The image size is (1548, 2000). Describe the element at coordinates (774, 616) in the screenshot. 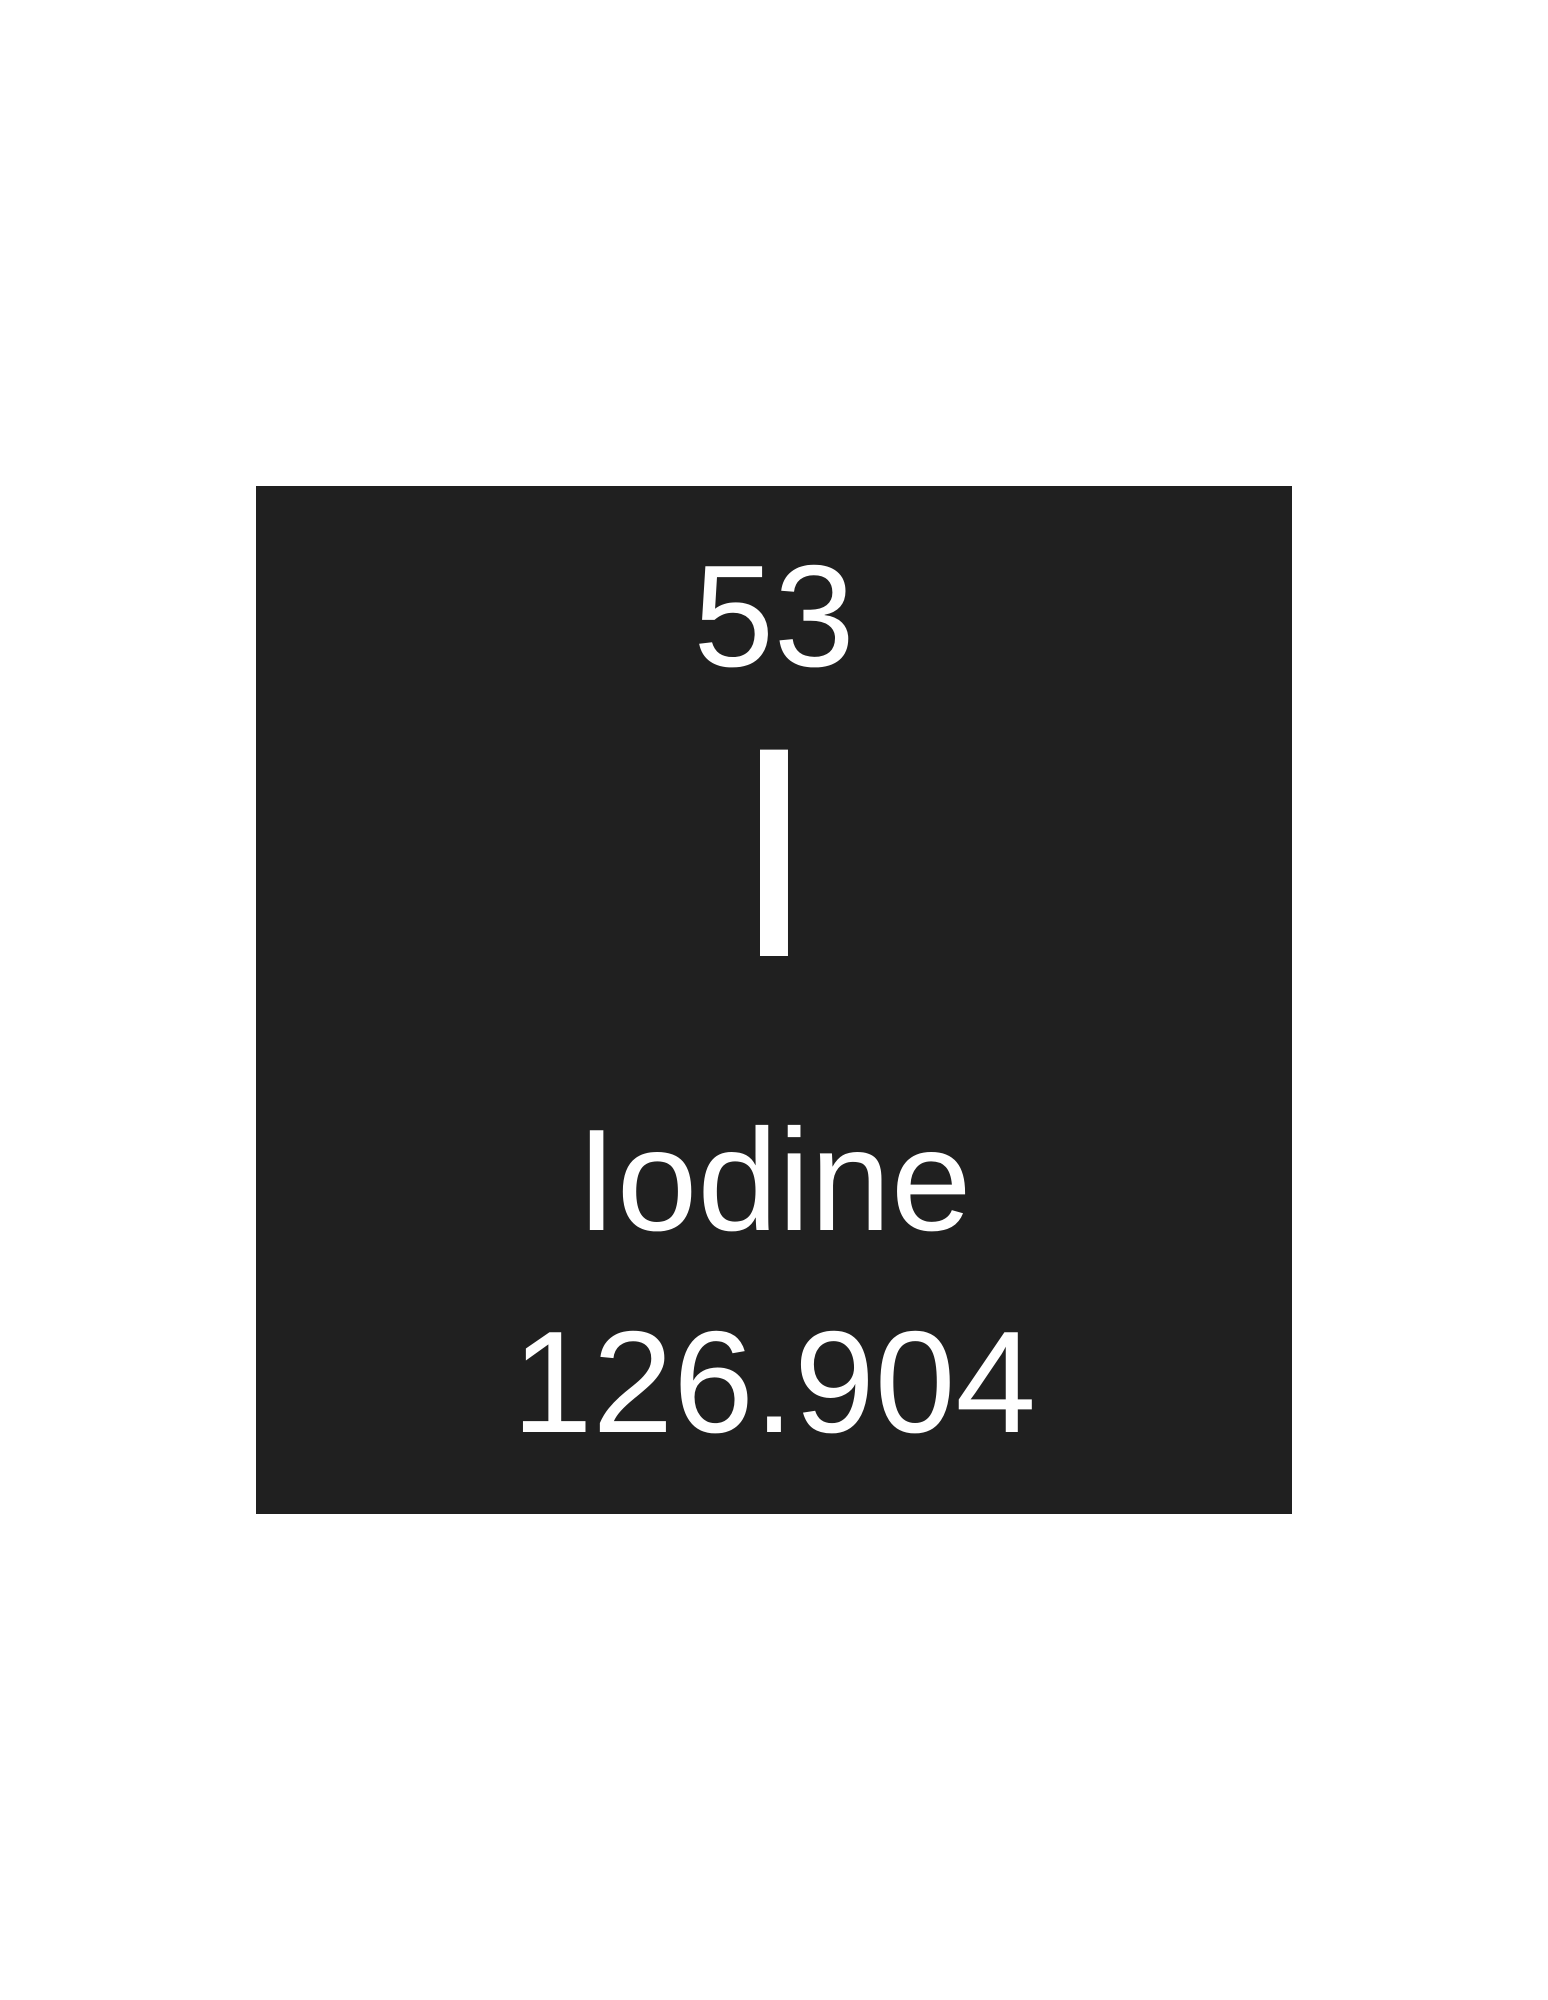

I see `atomic-number: 53` at that location.